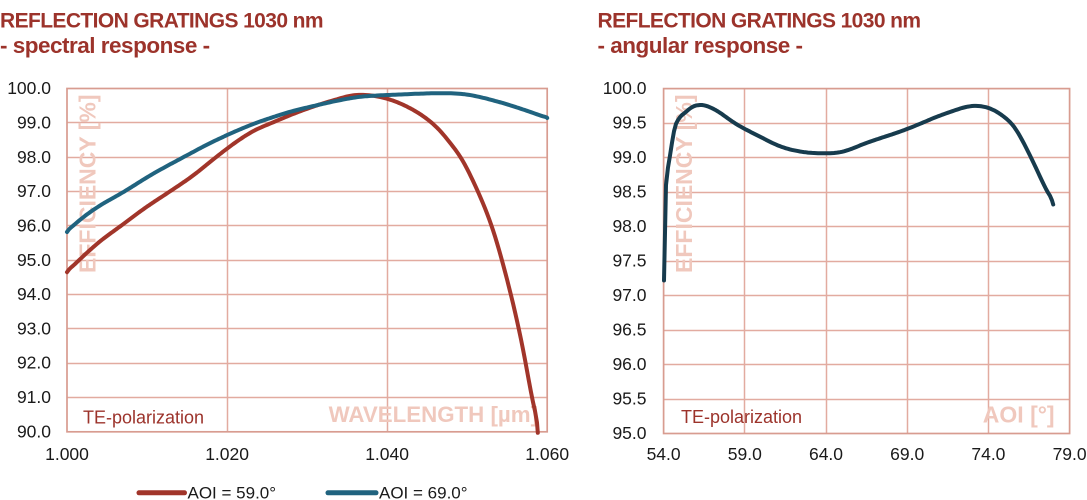 Image resolution: width=1087 pixels, height=500 pixels. Describe the element at coordinates (988, 454) in the screenshot. I see `svg-text: 74.0` at that location.